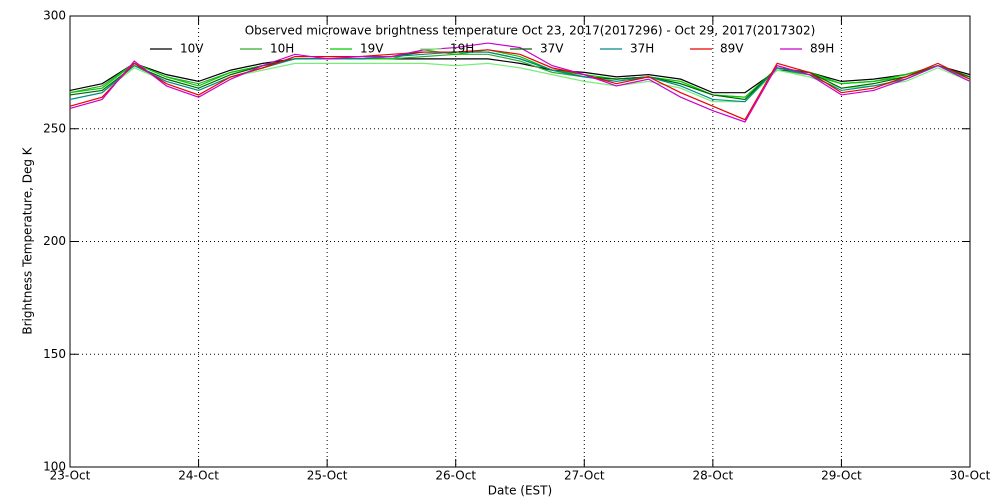 This screenshot has height=500, width=1000. What do you see at coordinates (822, 49) in the screenshot?
I see `legend-label: 89H` at bounding box center [822, 49].